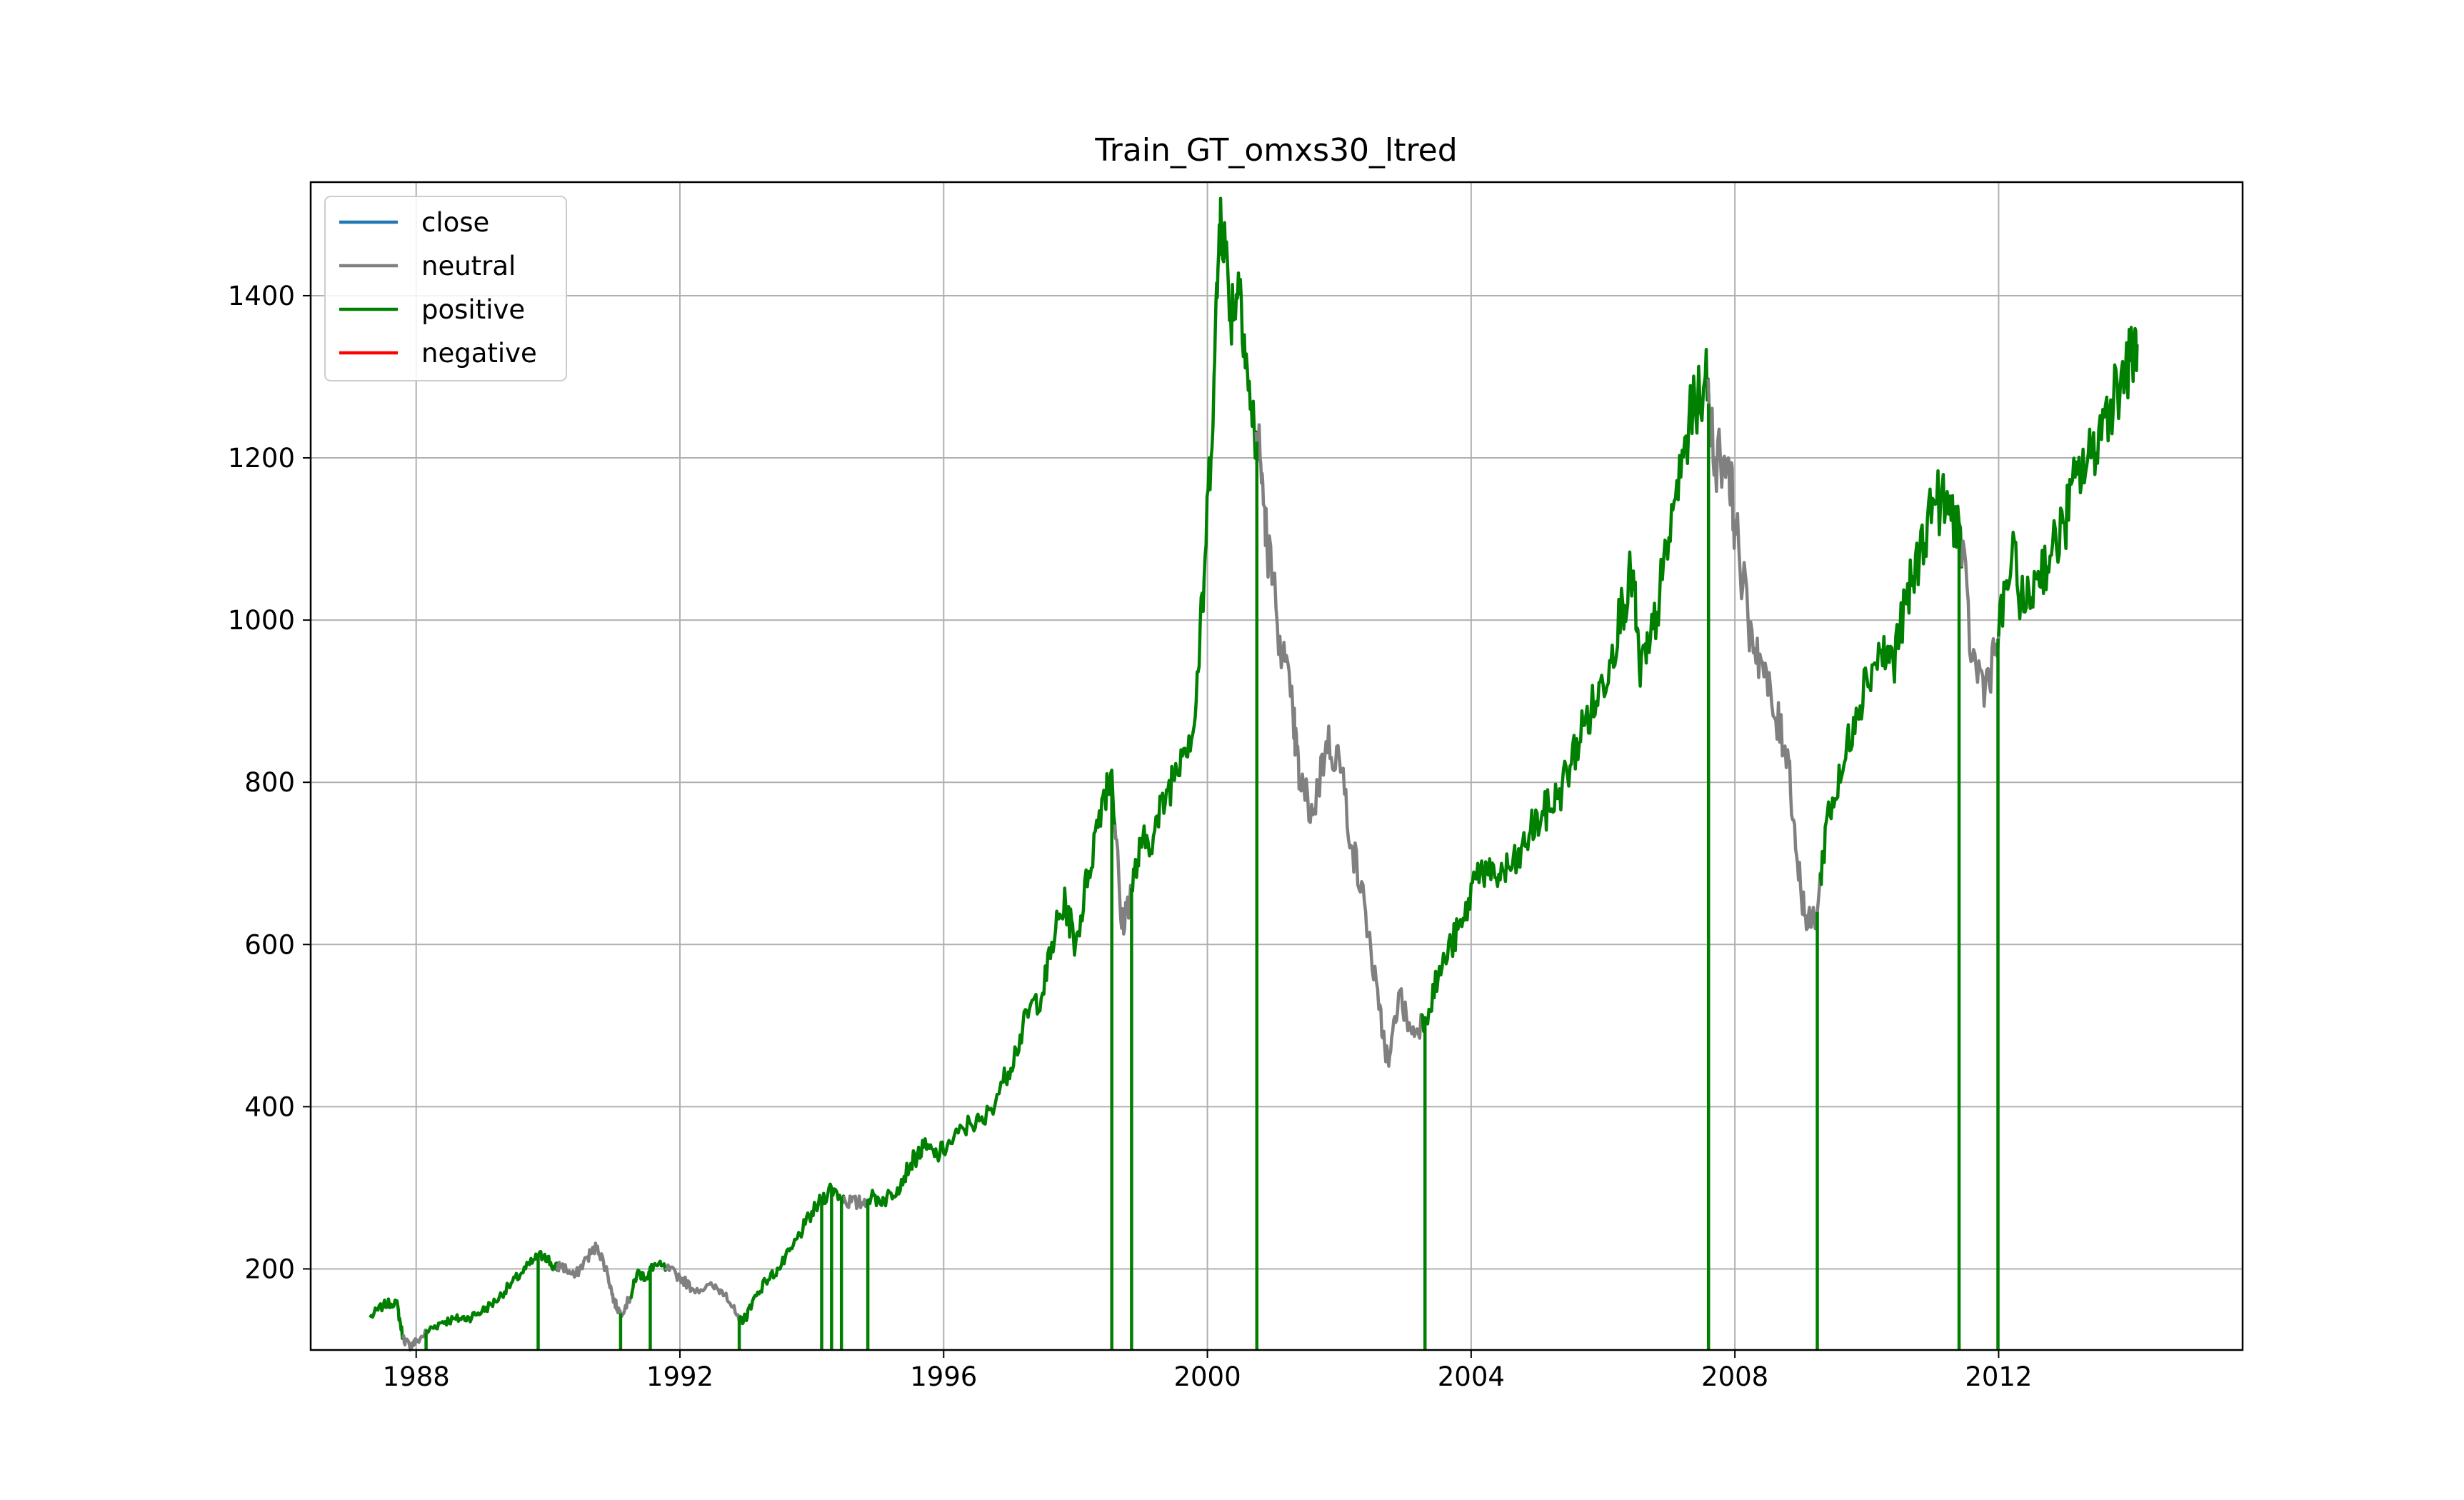  I want to click on y-tick-label: 800, so click(269, 782).